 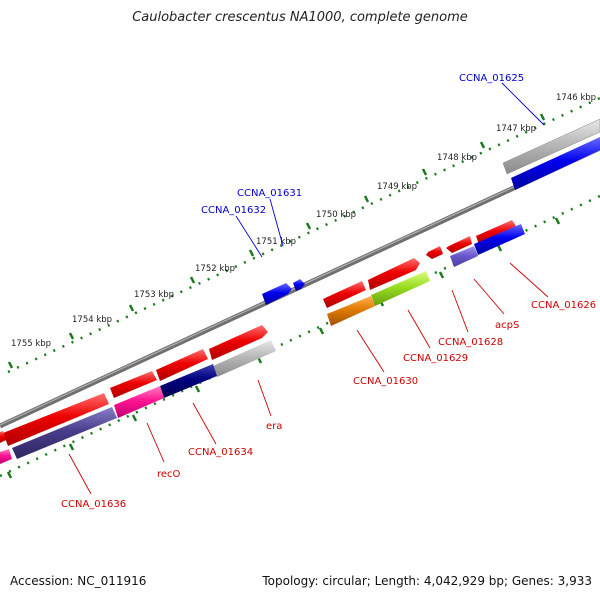 I want to click on gene-feature-pink, so click(x=6, y=456).